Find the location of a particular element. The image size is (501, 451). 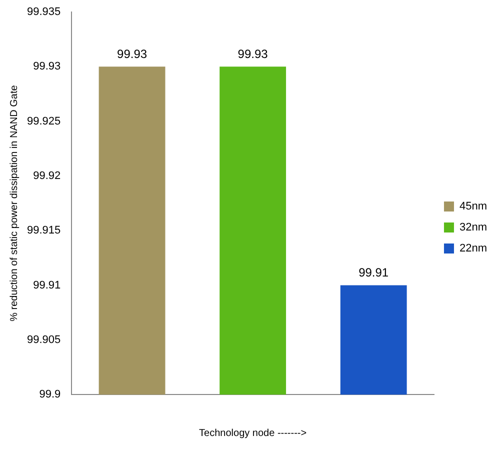

y-tick-label: 99.92 is located at coordinates (47, 176).